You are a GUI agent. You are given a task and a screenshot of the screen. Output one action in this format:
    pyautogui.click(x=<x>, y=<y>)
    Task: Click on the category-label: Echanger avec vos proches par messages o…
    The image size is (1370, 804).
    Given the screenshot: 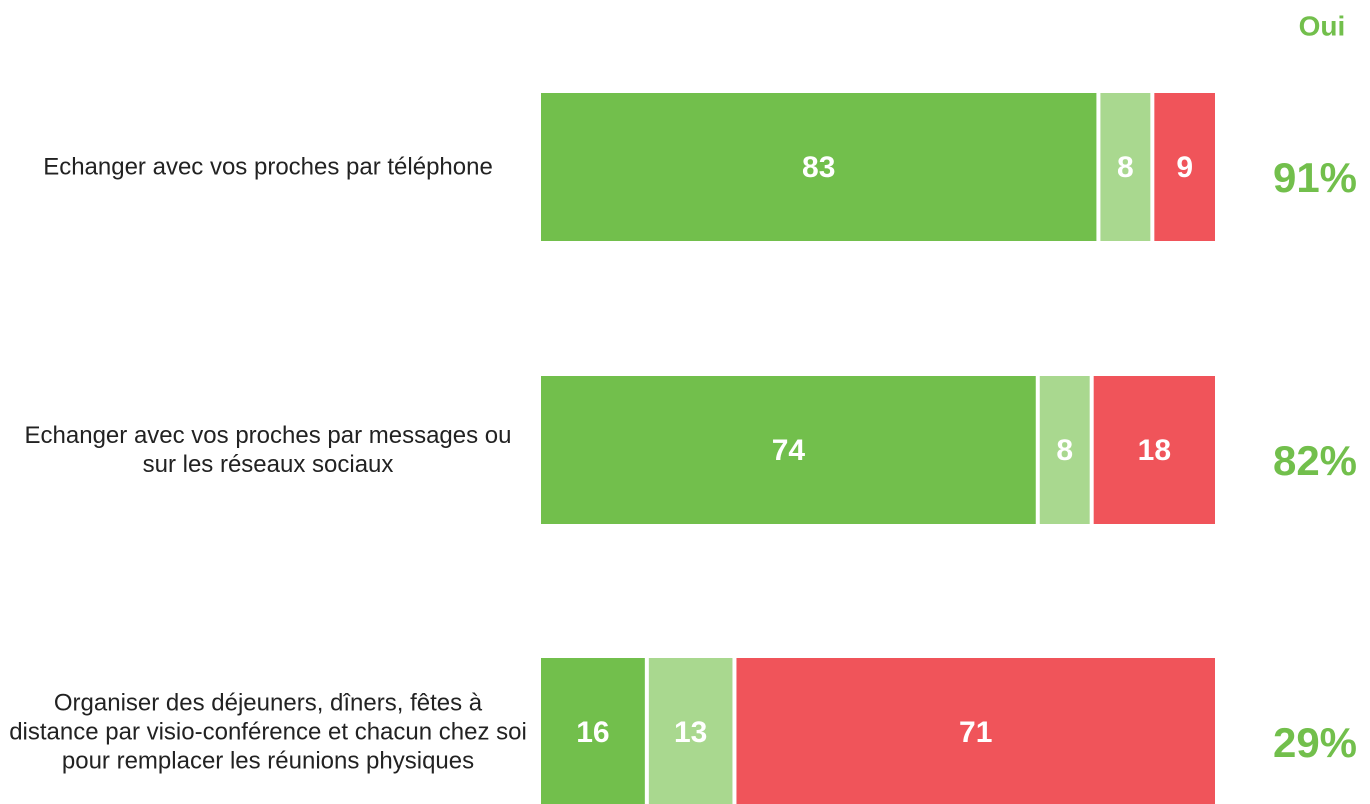 What is the action you would take?
    pyautogui.click(x=268, y=450)
    